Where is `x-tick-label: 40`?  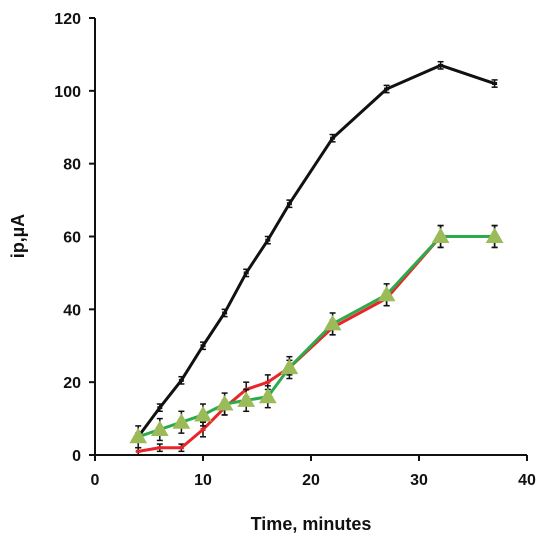
x-tick-label: 40 is located at coordinates (527, 480).